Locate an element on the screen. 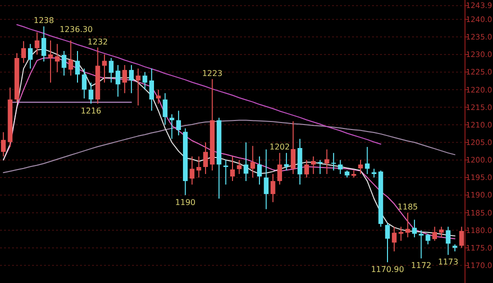  annotation: 1223 is located at coordinates (212, 73).